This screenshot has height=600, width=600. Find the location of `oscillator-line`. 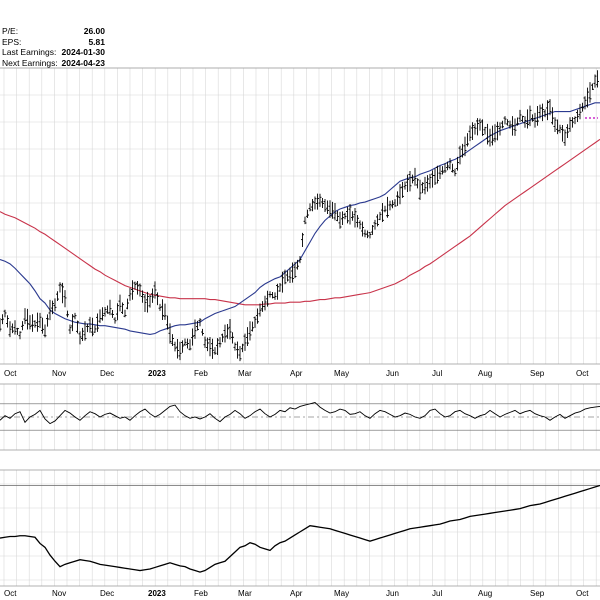

oscillator-line is located at coordinates (300, 413).